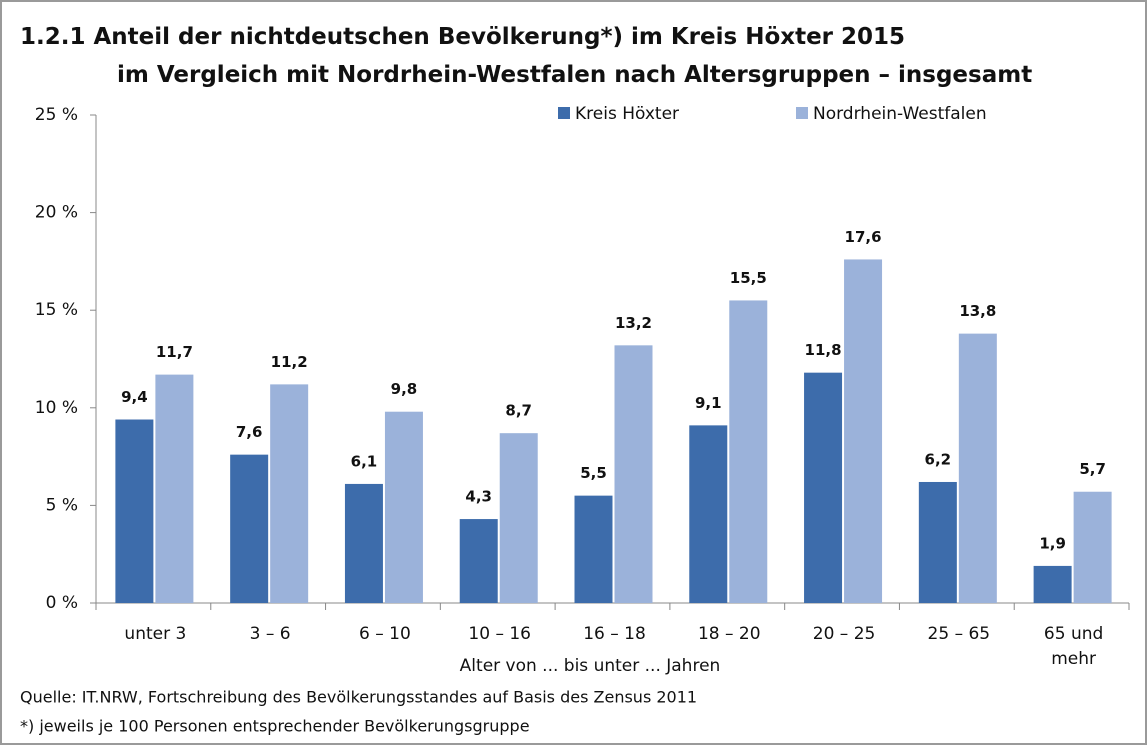 Image resolution: width=1147 pixels, height=745 pixels. What do you see at coordinates (478, 497) in the screenshot?
I see `value-label: 4,3` at bounding box center [478, 497].